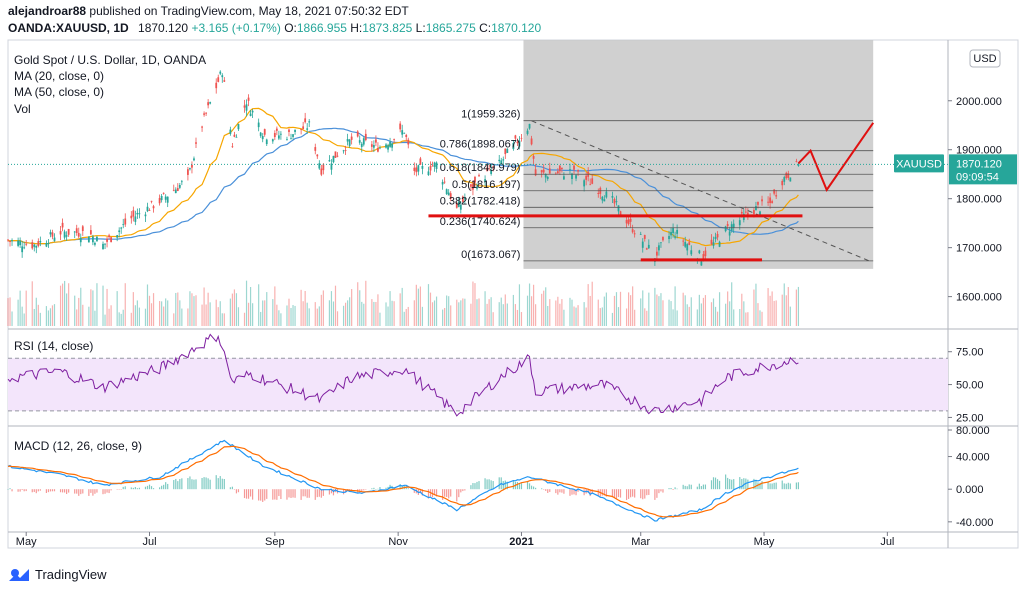 The width and height of the screenshot is (1026, 594). Describe the element at coordinates (47, 11) in the screenshot. I see `publisher-name: alejandroar88` at that location.